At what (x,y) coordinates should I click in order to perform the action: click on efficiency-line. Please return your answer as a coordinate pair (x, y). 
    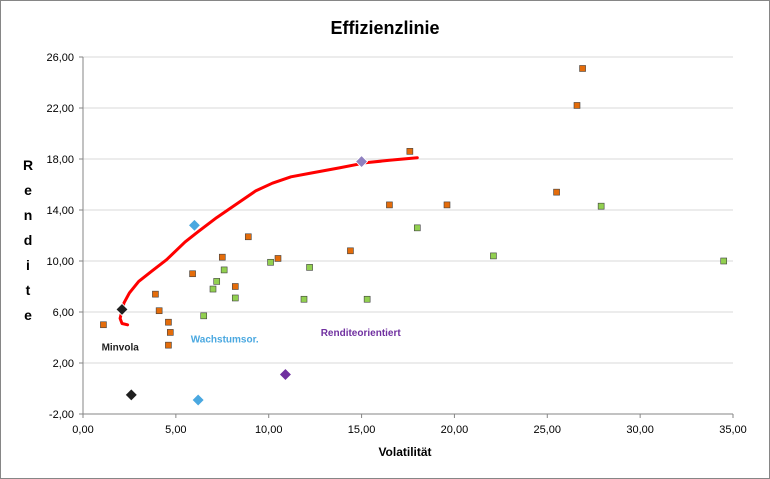
    Looking at the image, I should click on (268, 241).